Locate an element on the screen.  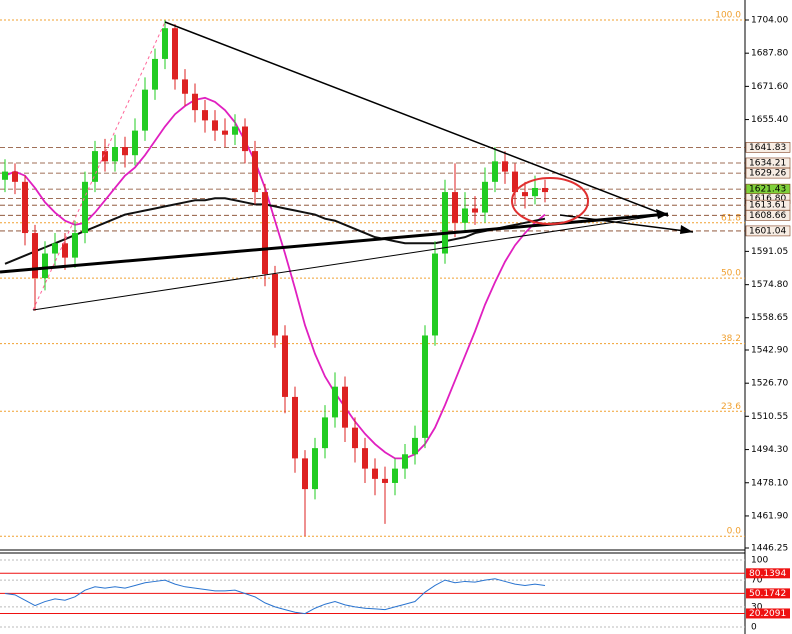
osc-level-label: 80.1394 is located at coordinates (767, 574).